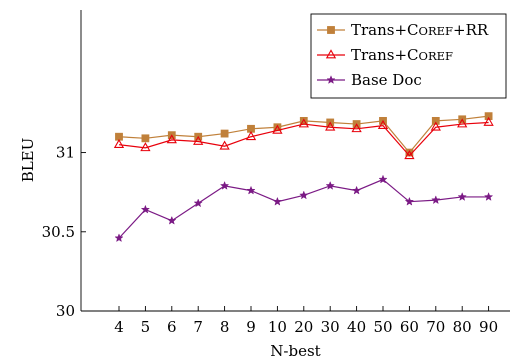  What do you see at coordinates (65, 153) in the screenshot?
I see `y-tick-label: 31` at bounding box center [65, 153].